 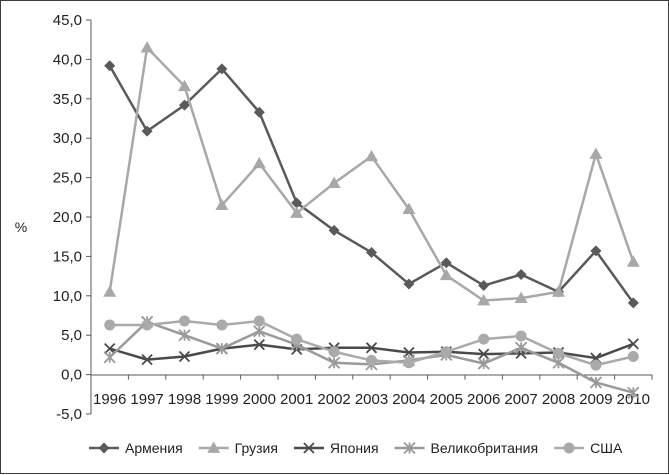 I want to click on y-tick-label: 25,0, so click(x=67, y=178).